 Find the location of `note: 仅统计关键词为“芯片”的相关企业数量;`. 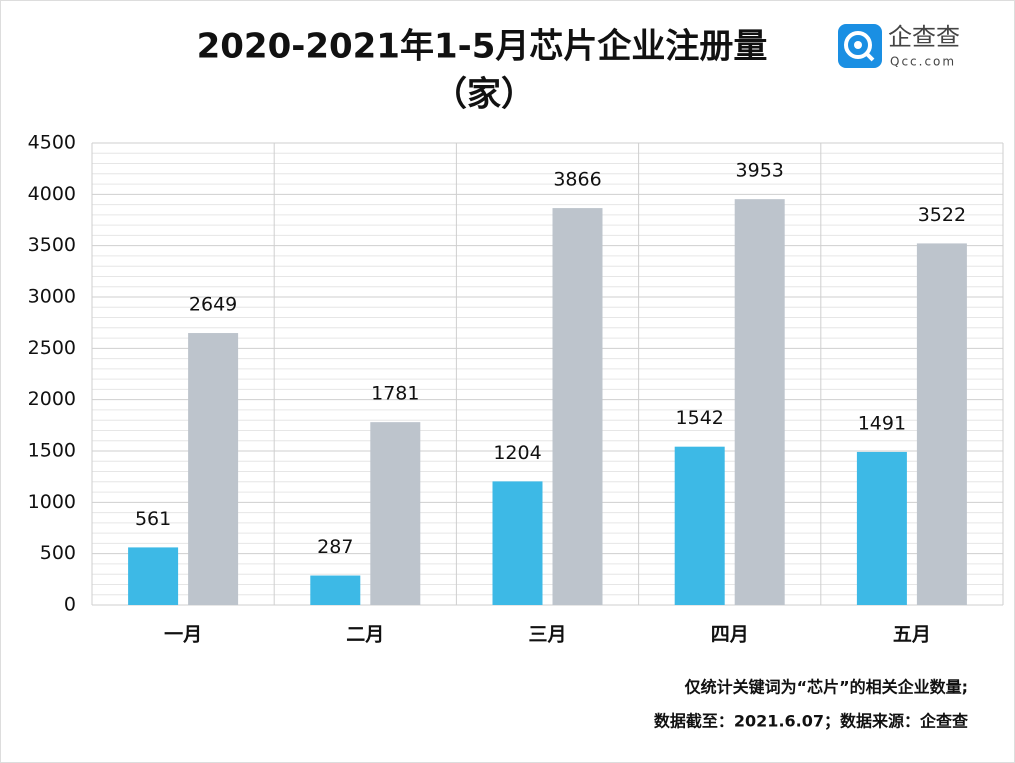

note: 仅统计关键词为“芯片”的相关企业数量; is located at coordinates (826, 687).